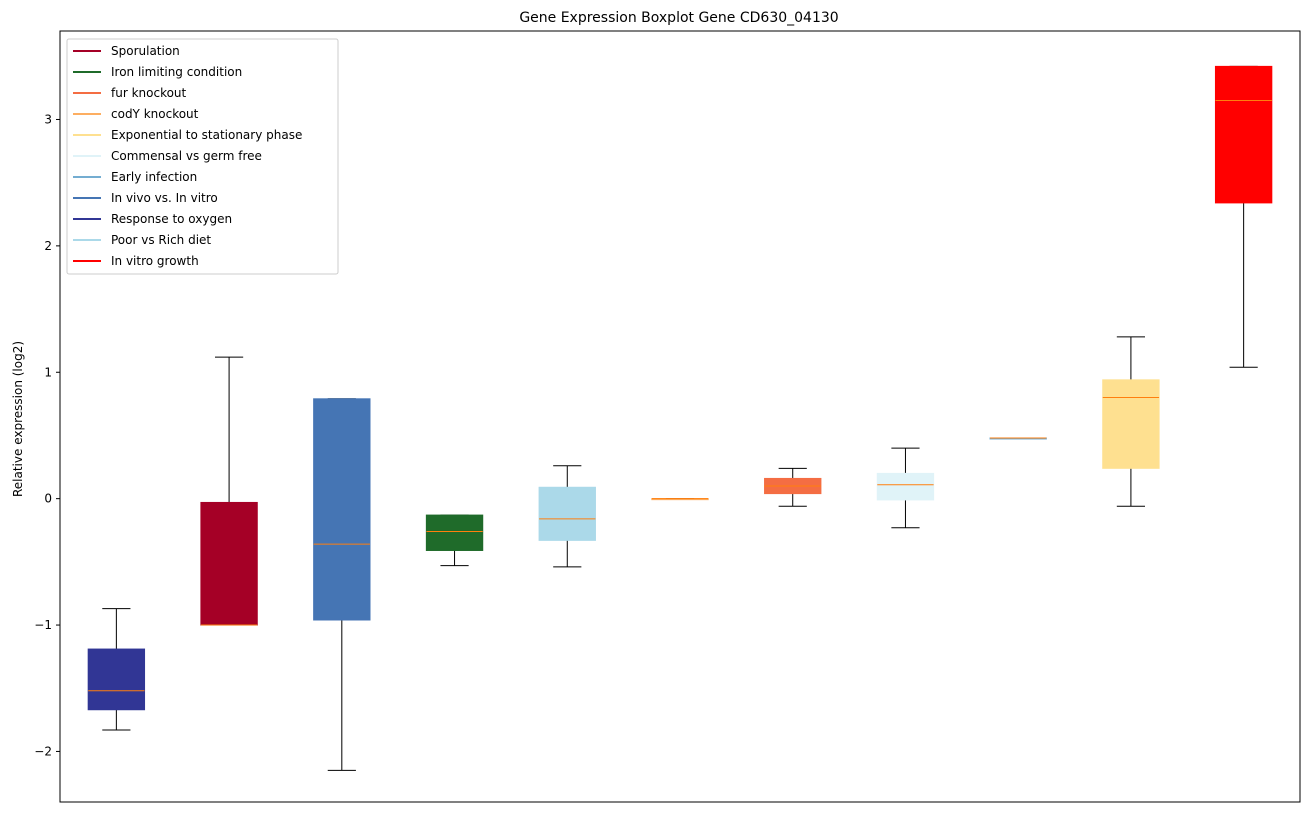 The image size is (1309, 816). I want to click on y-tick-label: 3, so click(48, 119).